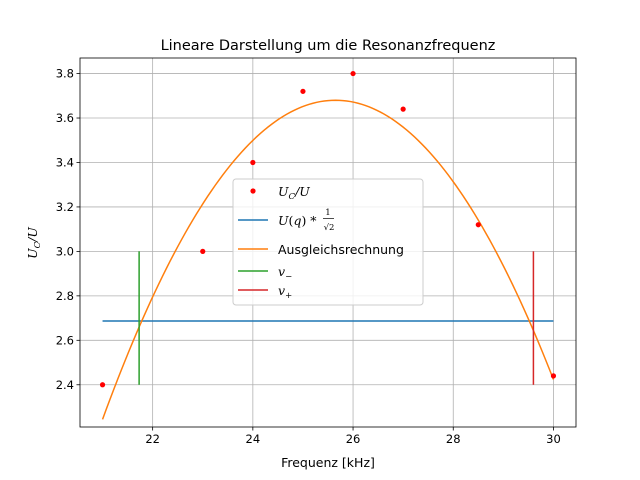 The height and width of the screenshot is (480, 640). What do you see at coordinates (65, 74) in the screenshot?
I see `y-tick-label: 3.8` at bounding box center [65, 74].